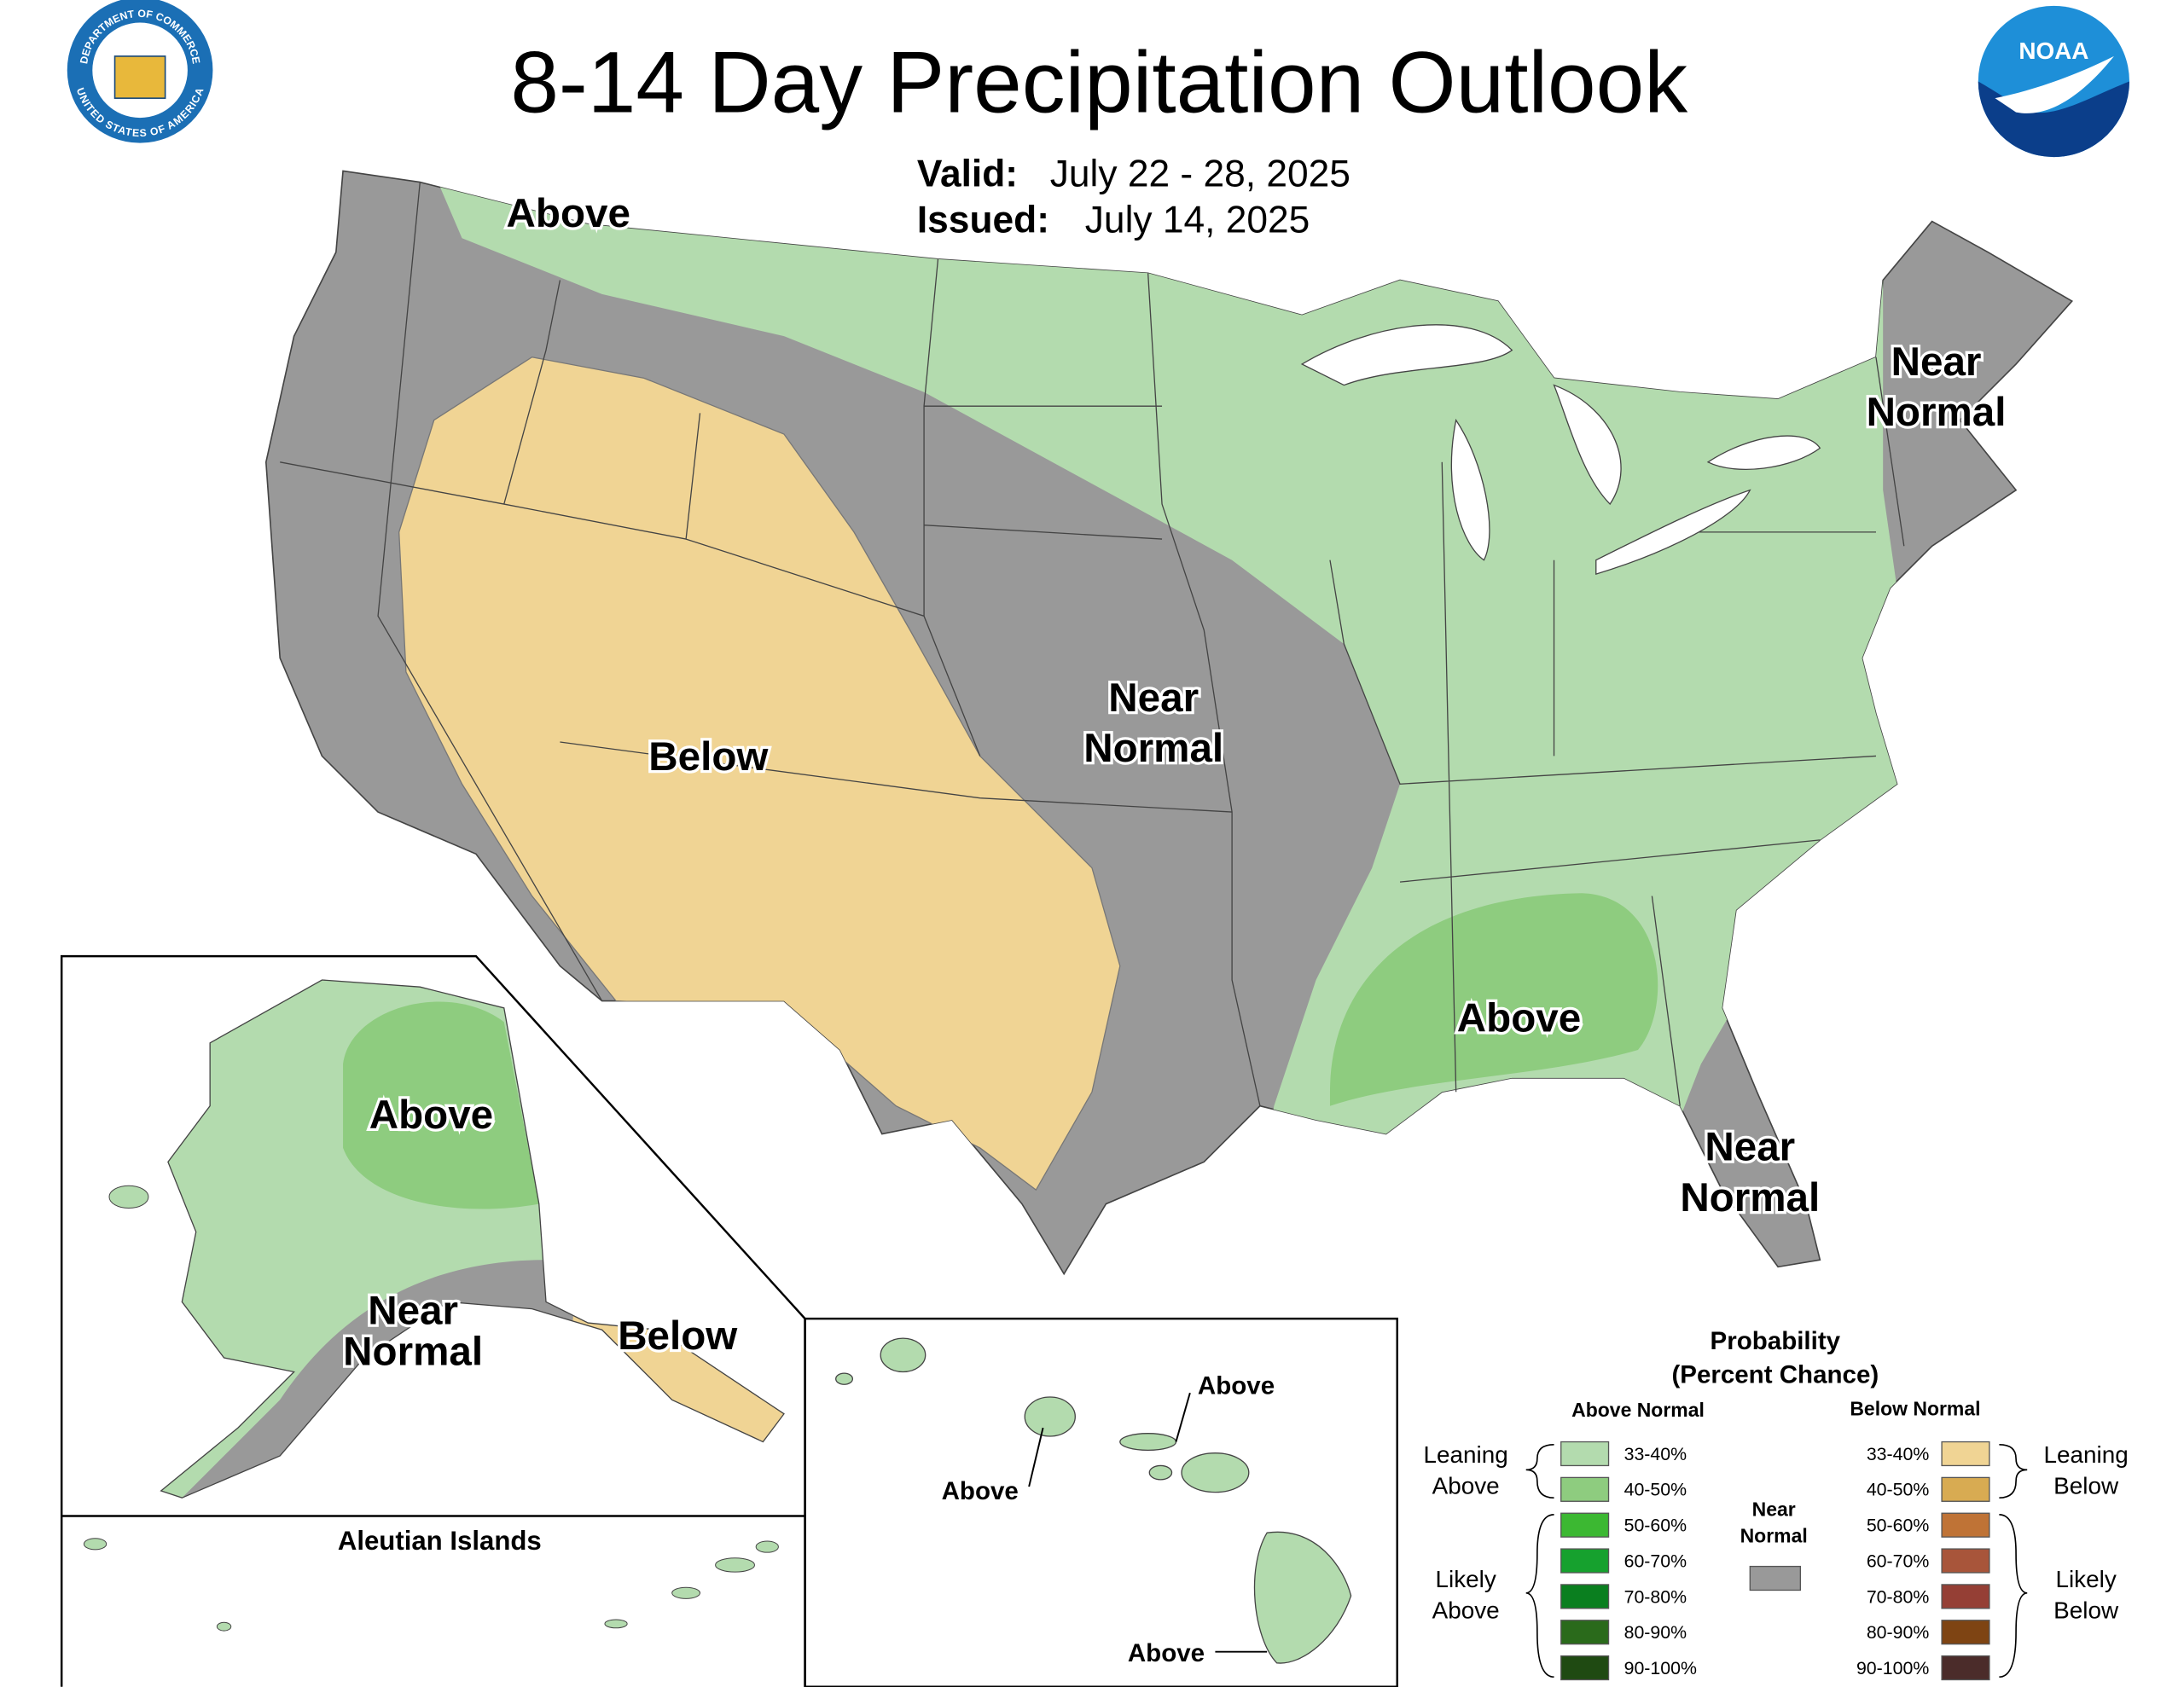  I want to click on alaska-label: Below, so click(678, 1336).